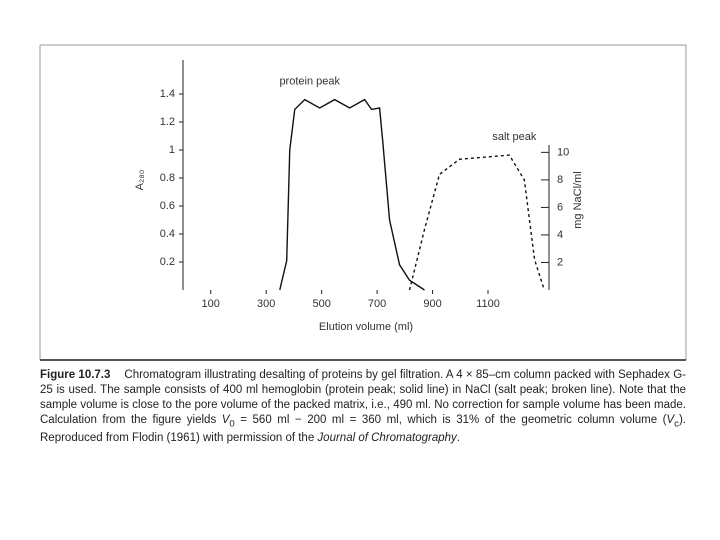  What do you see at coordinates (366, 327) in the screenshot?
I see `x-axis-label: Elution volume (ml)` at bounding box center [366, 327].